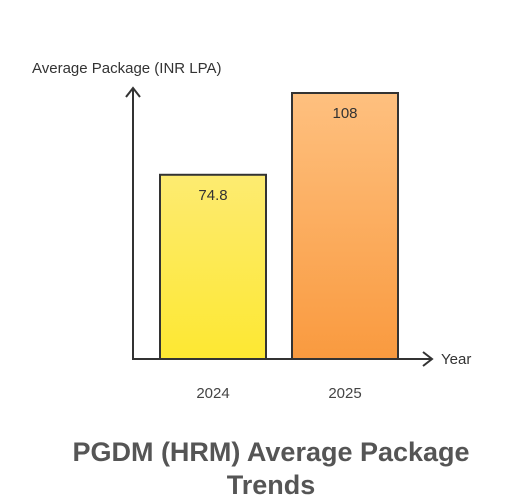  I want to click on value-label-2025: 108, so click(344, 113).